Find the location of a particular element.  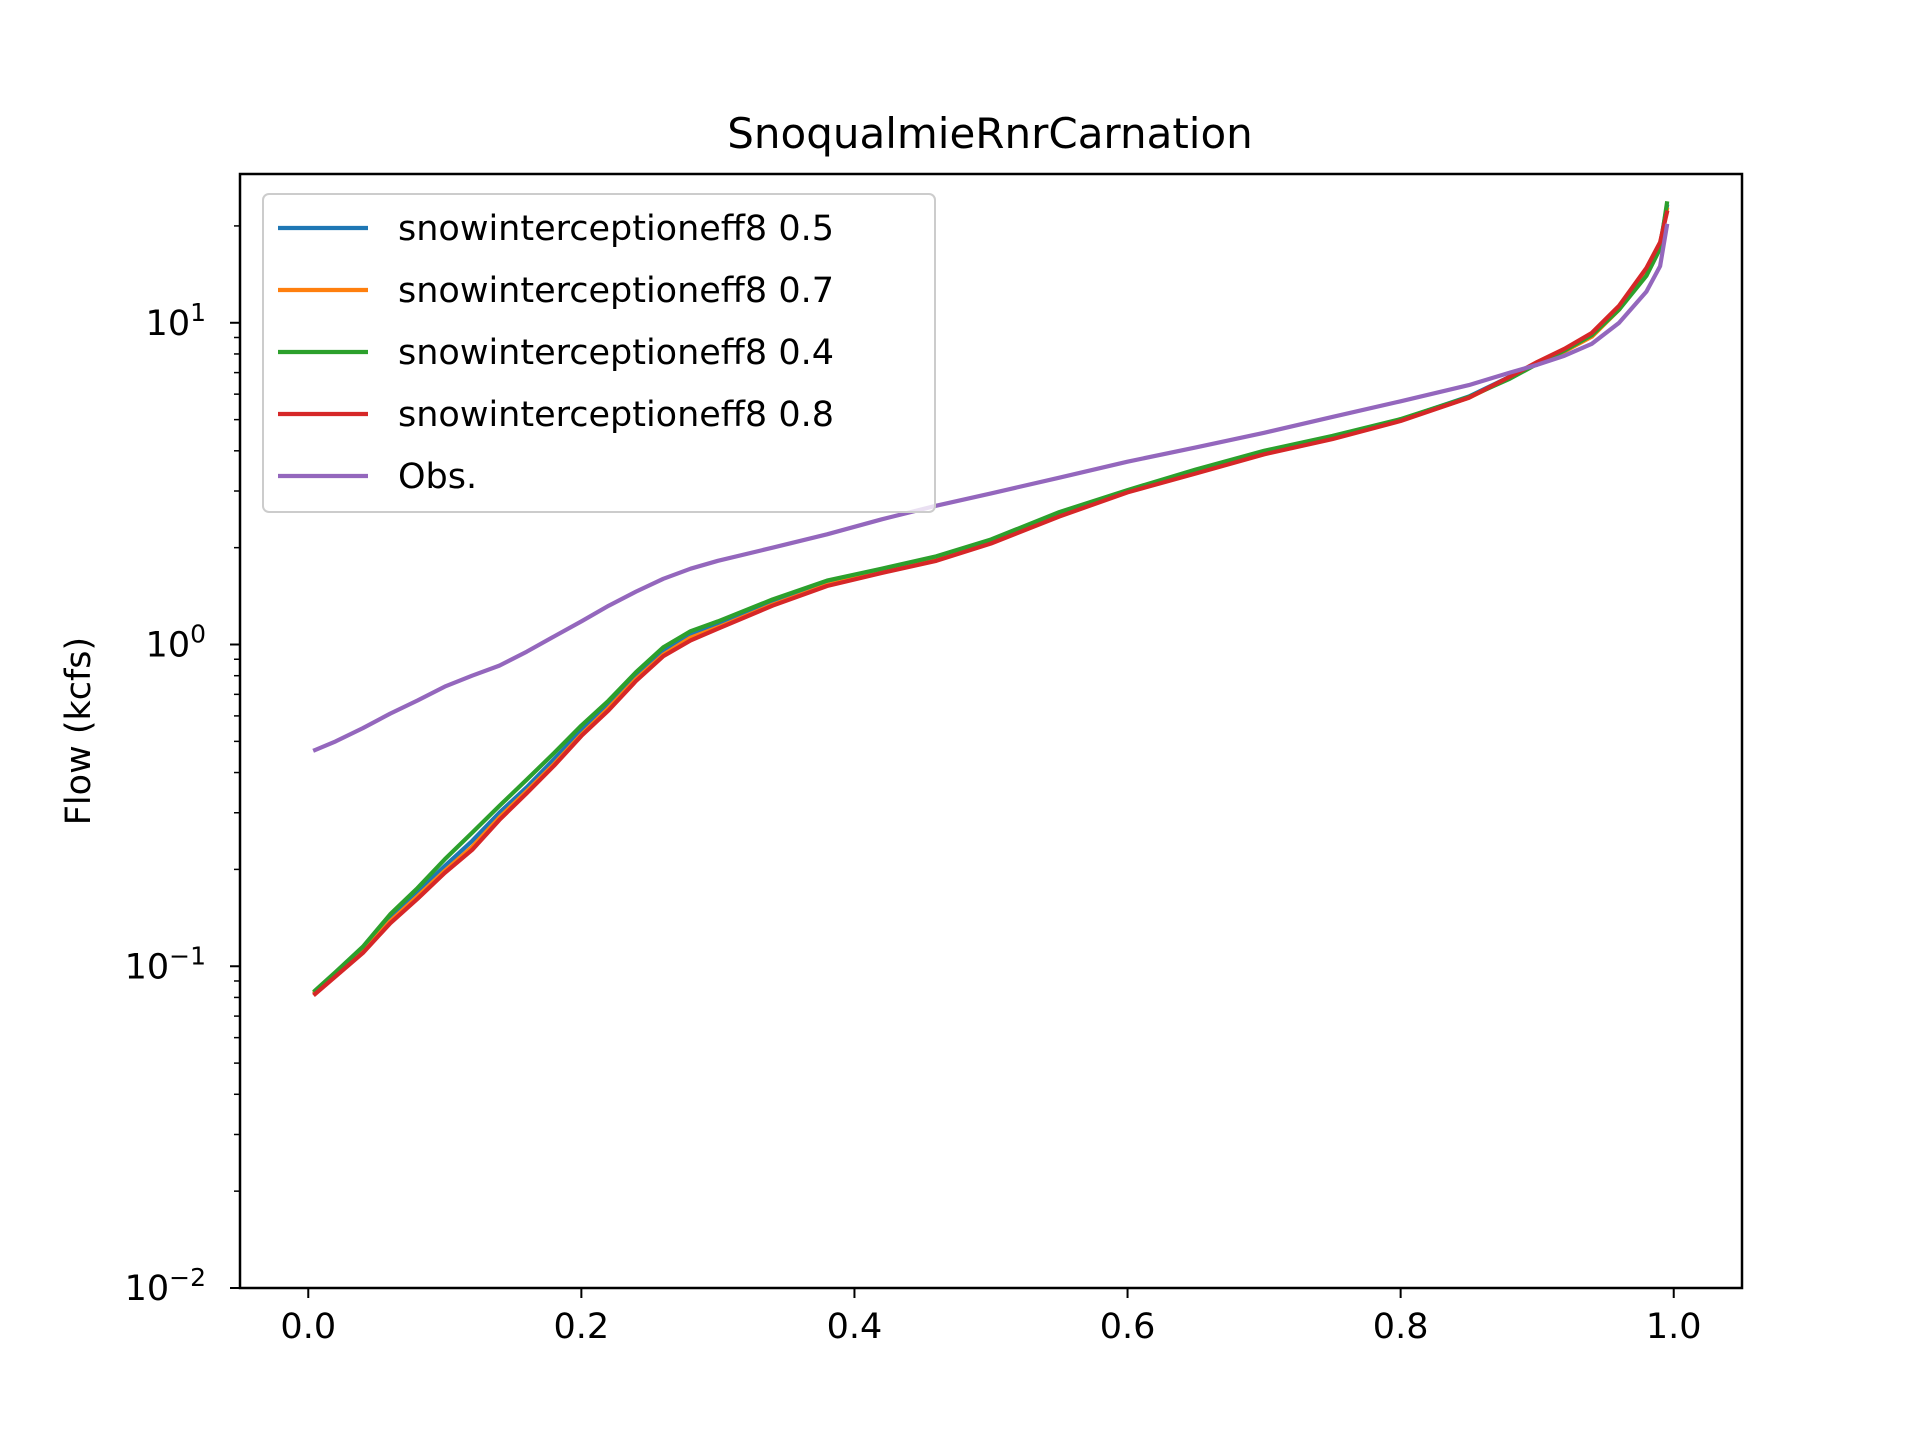

x-tick-label: 0.8 is located at coordinates (1401, 1327).